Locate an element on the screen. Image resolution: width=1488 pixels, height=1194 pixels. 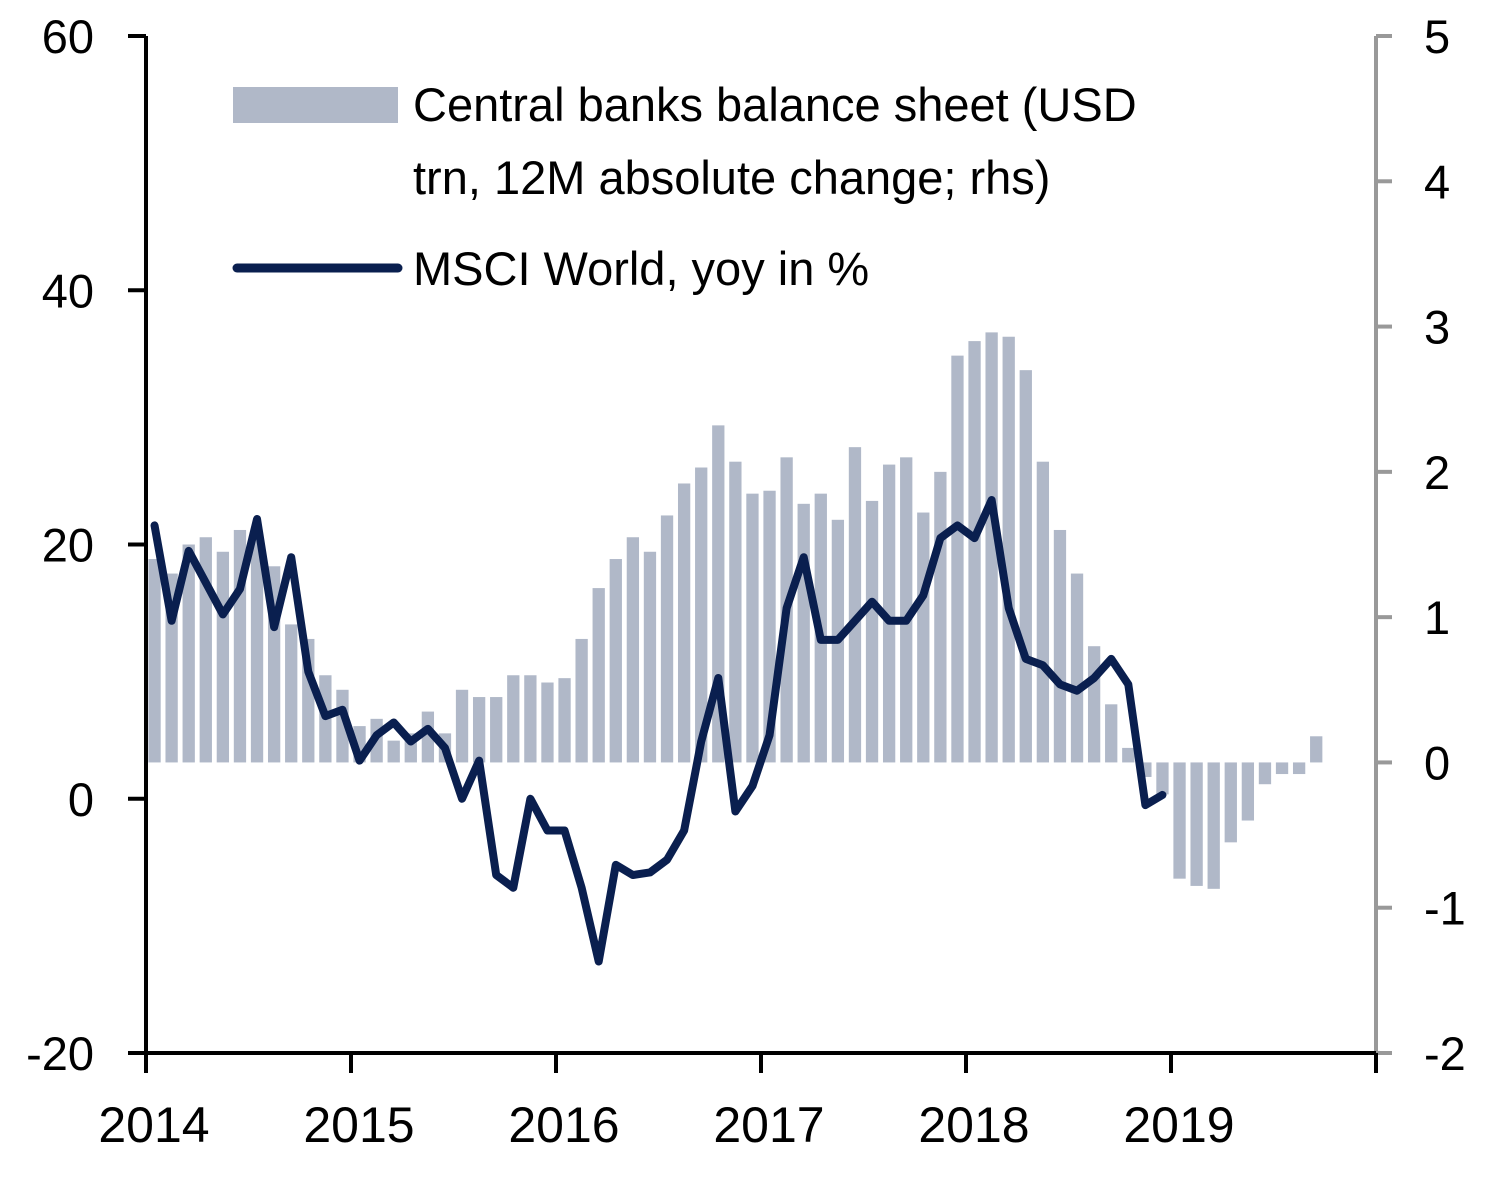
left-axis-tick-label: -20 is located at coordinates (60, 1053).